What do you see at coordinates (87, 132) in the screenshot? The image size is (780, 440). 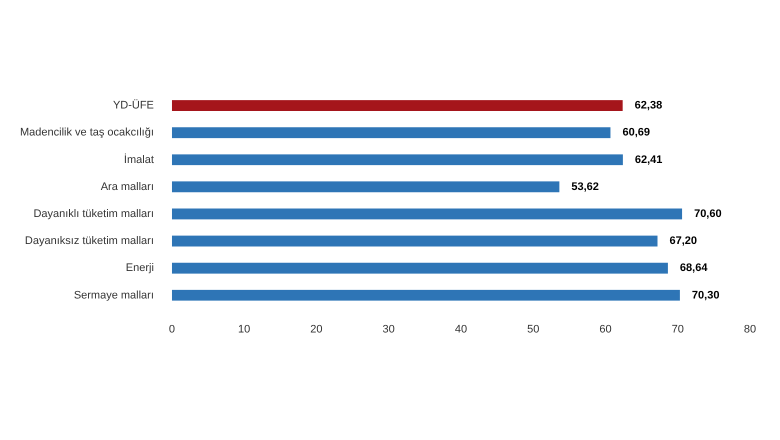 I see `y-tick-label: Madencilik ve taş ocakcılığı` at bounding box center [87, 132].